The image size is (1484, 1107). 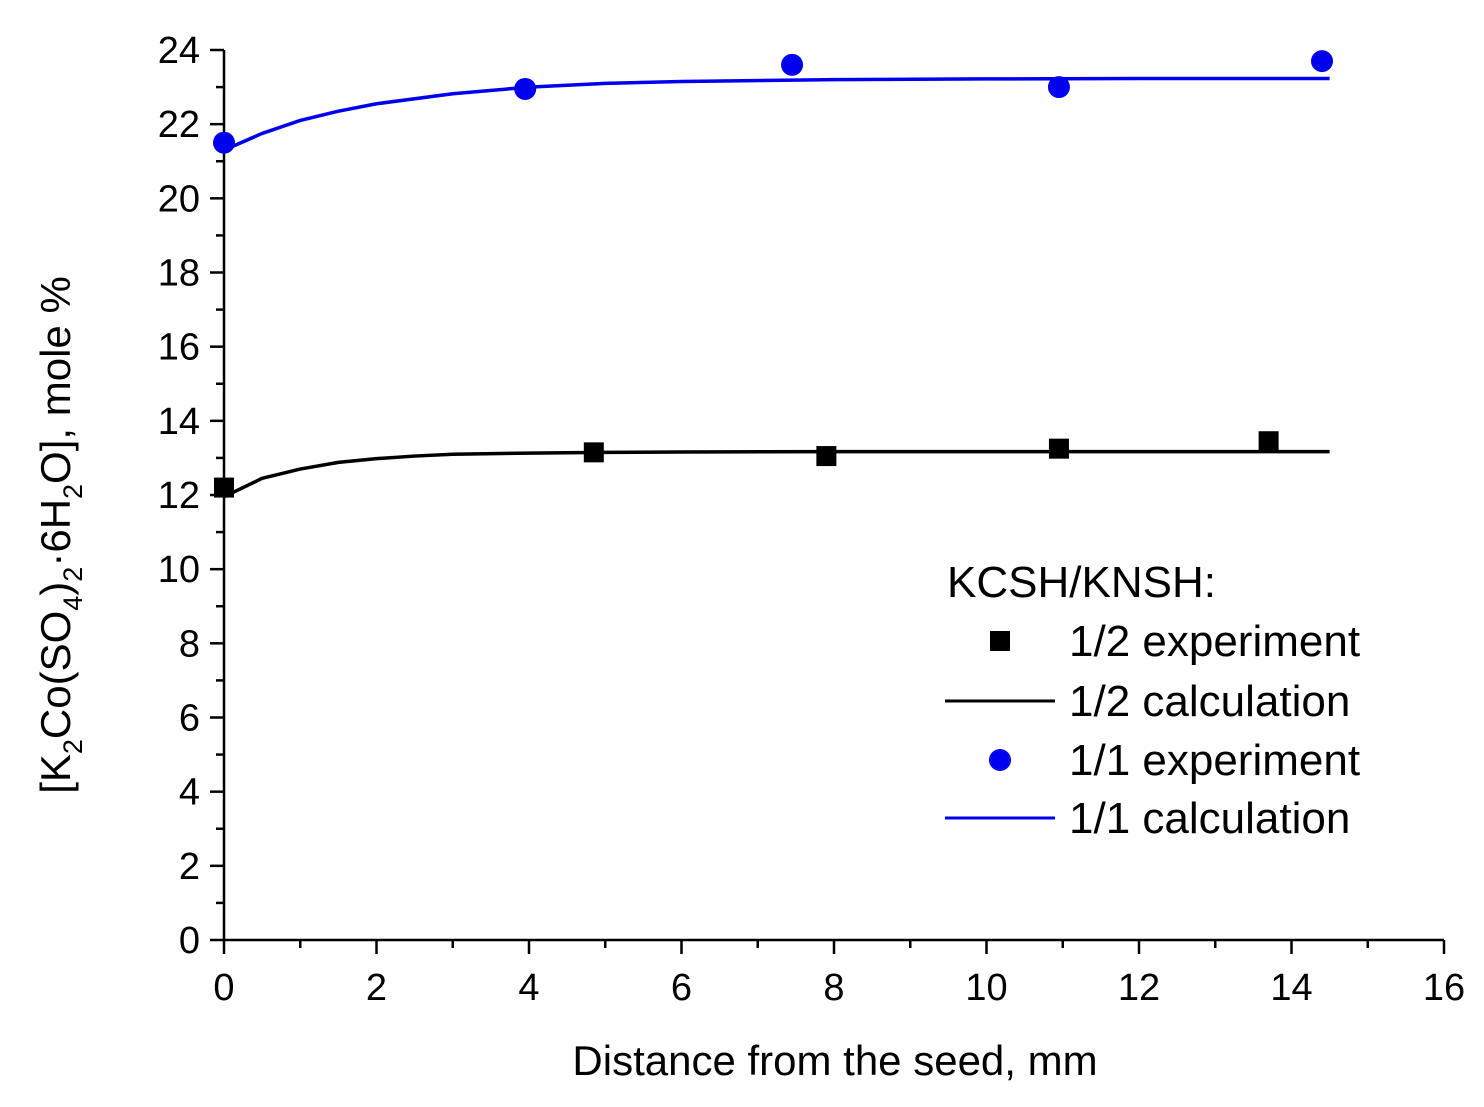 What do you see at coordinates (60, 535) in the screenshot?
I see `y-axis-title: [K2Co(SO4)2·6H2O], mole %` at bounding box center [60, 535].